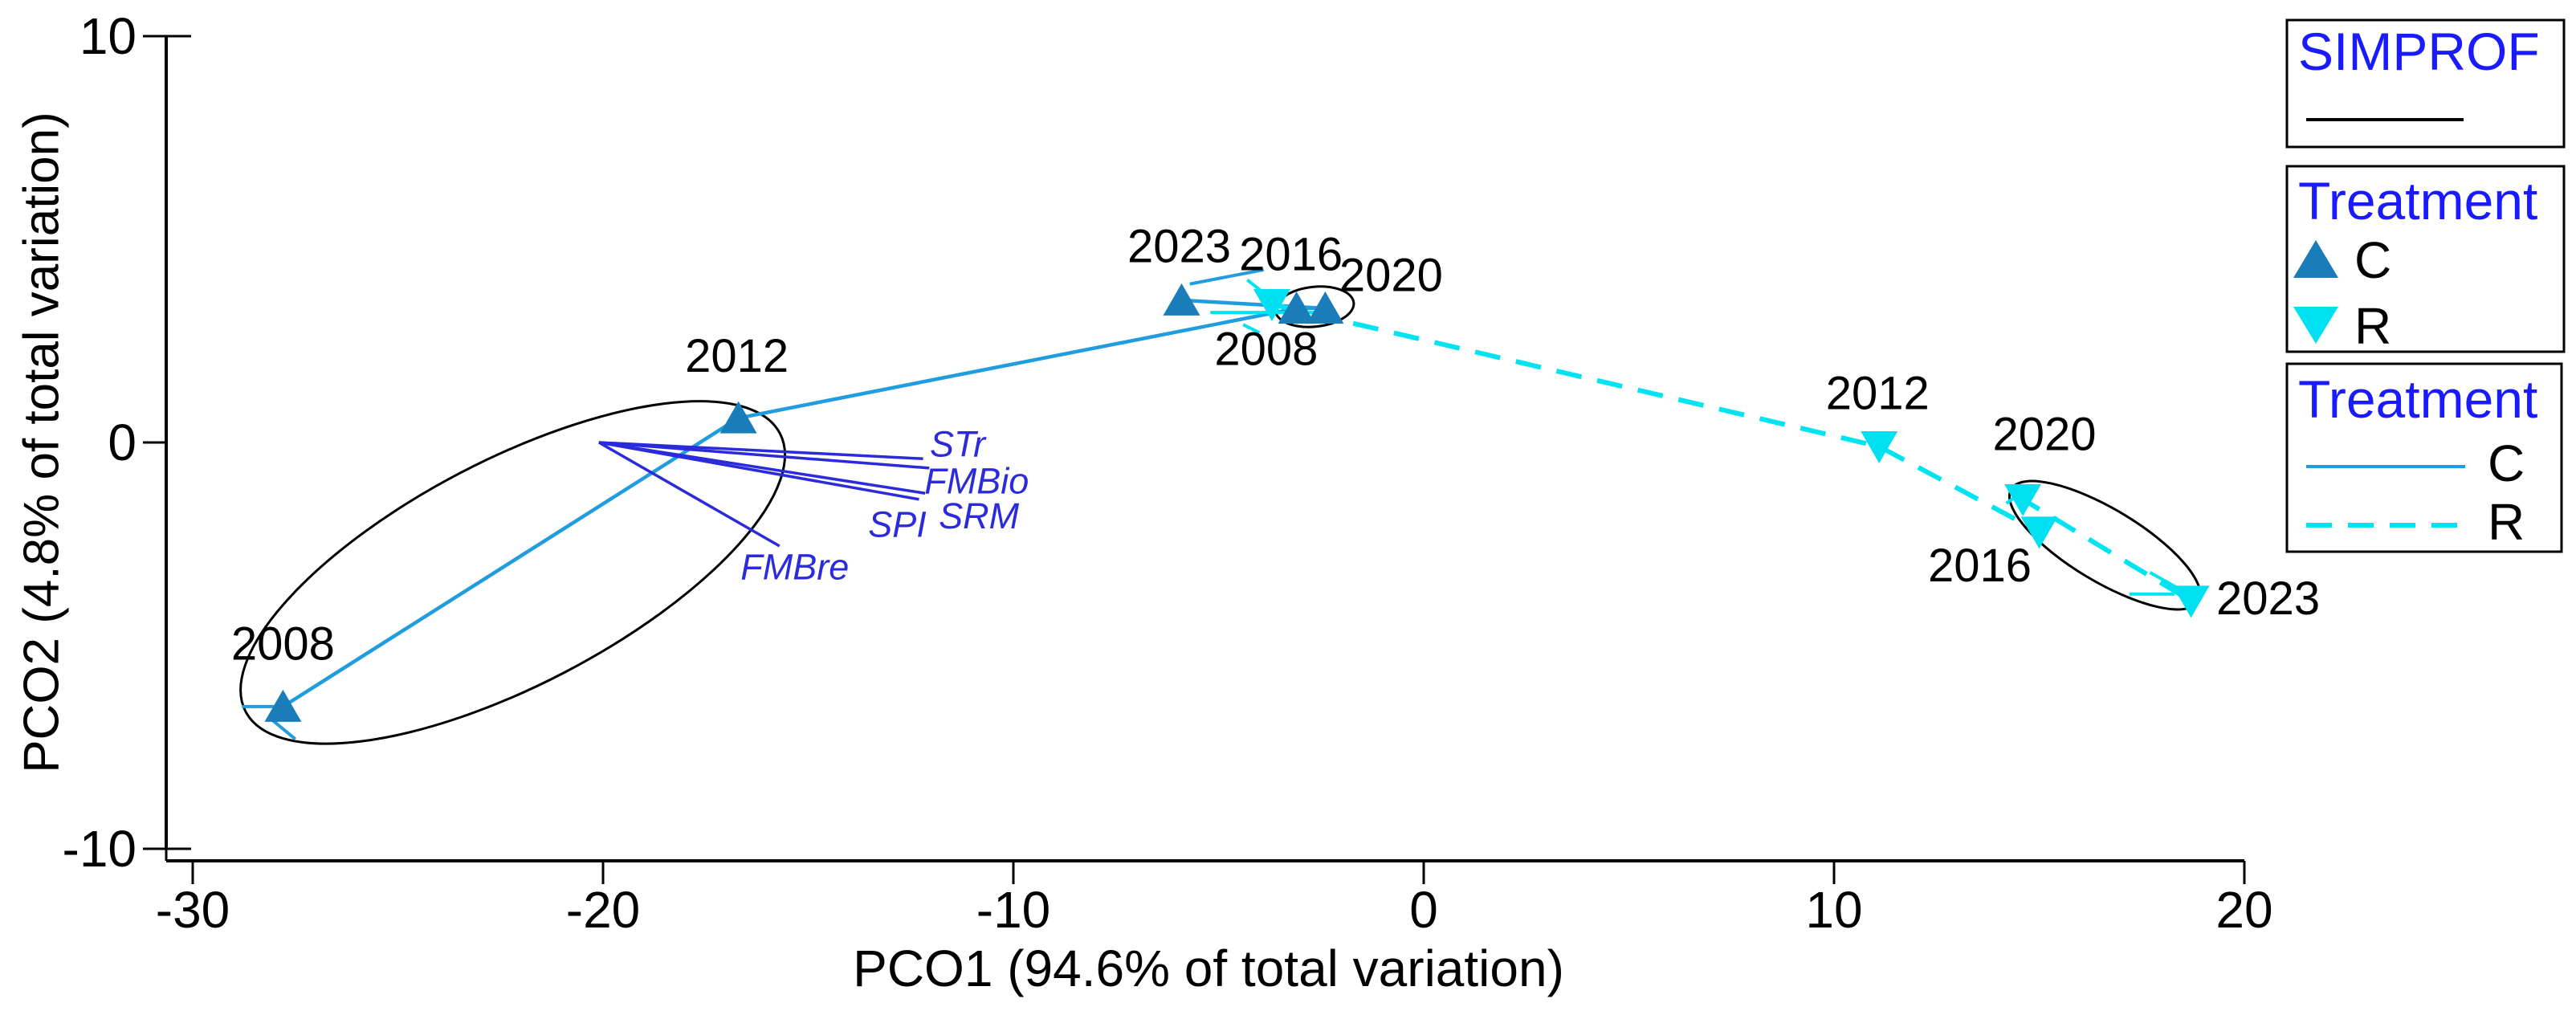 This screenshot has height=1011, width=2576. I want to click on c-2020-marker, so click(1325, 307).